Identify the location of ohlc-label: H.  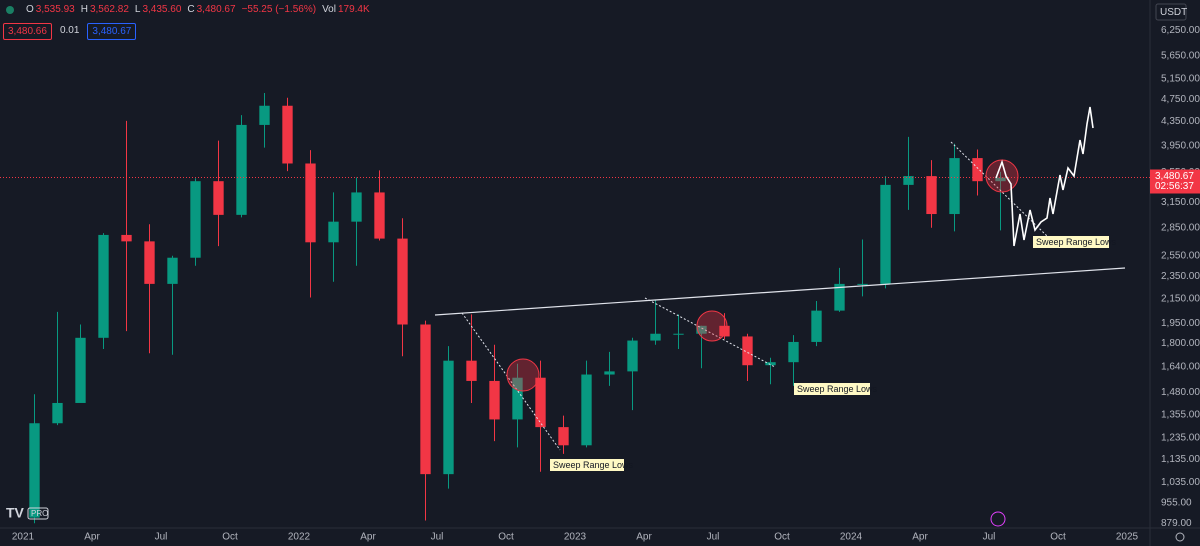
(84, 9).